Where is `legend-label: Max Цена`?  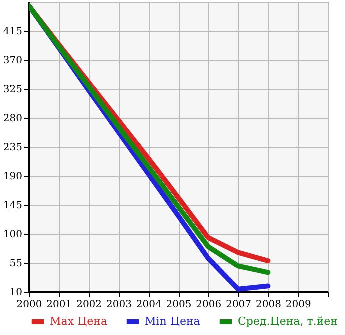 legend-label: Max Цена is located at coordinates (79, 321).